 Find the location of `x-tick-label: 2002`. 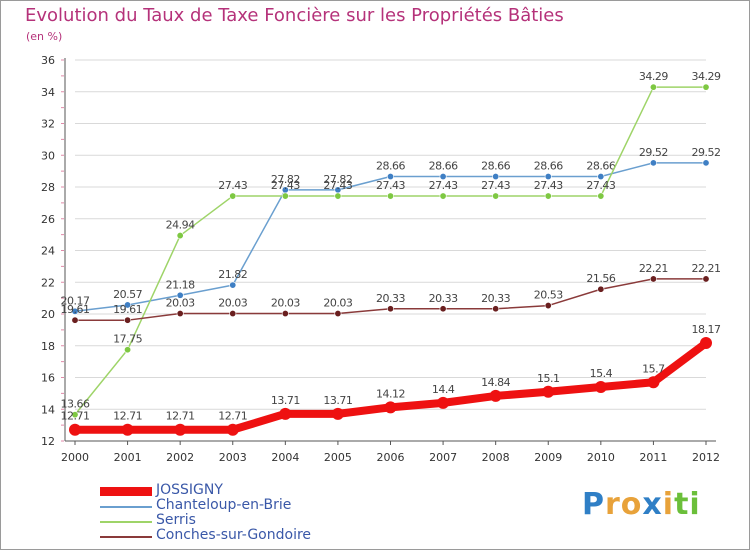

x-tick-label: 2002 is located at coordinates (180, 457).